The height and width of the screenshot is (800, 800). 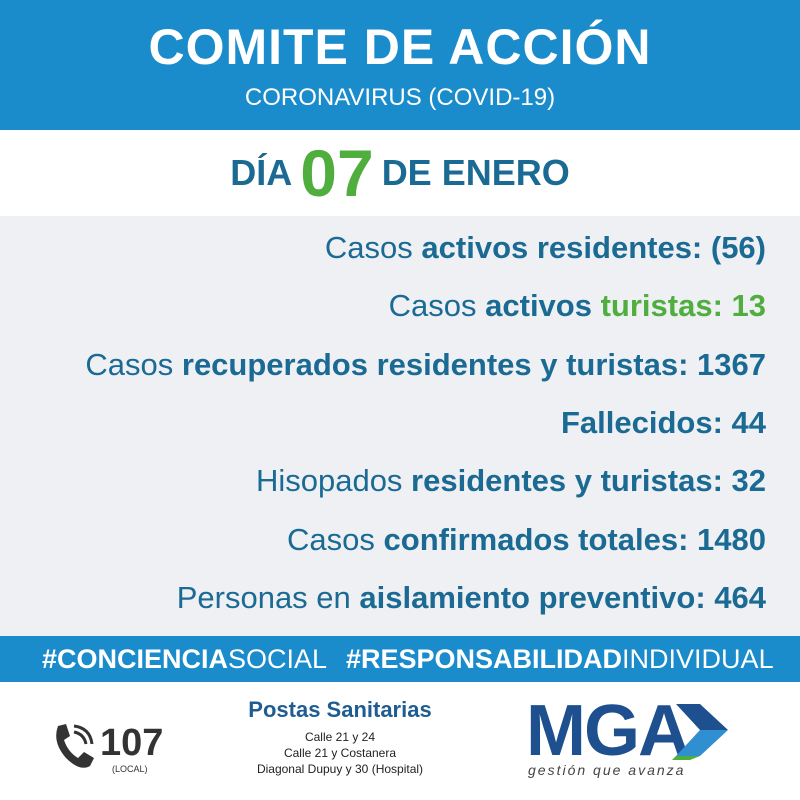 I want to click on address: Calle 21 y Costanera, so click(x=340, y=753).